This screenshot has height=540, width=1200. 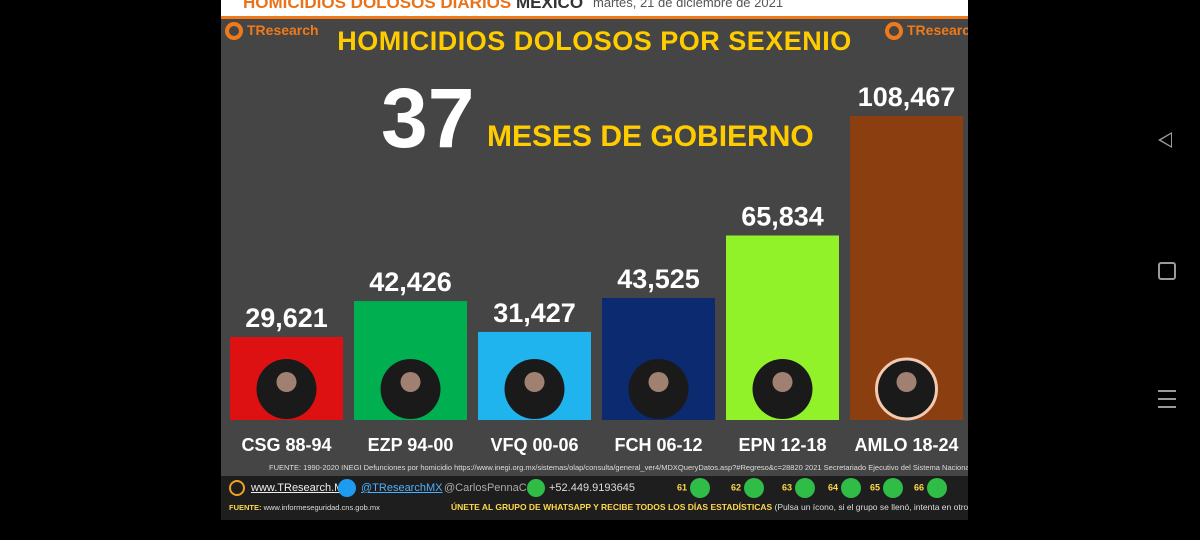 What do you see at coordinates (782, 445) in the screenshot?
I see `category-label-4: EPN 12-18` at bounding box center [782, 445].